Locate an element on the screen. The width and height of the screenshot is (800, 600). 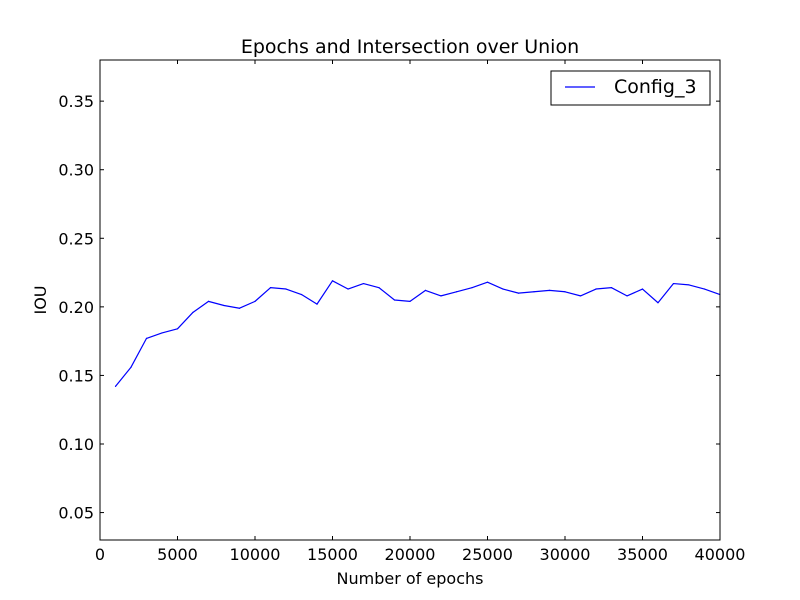
x-tick-label: 35000 is located at coordinates (642, 554).